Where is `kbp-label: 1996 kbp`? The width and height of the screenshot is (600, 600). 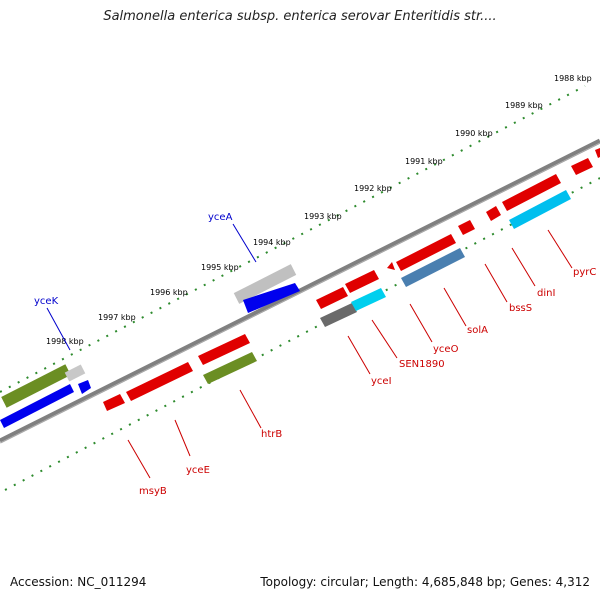 kbp-label: 1996 kbp is located at coordinates (169, 292).